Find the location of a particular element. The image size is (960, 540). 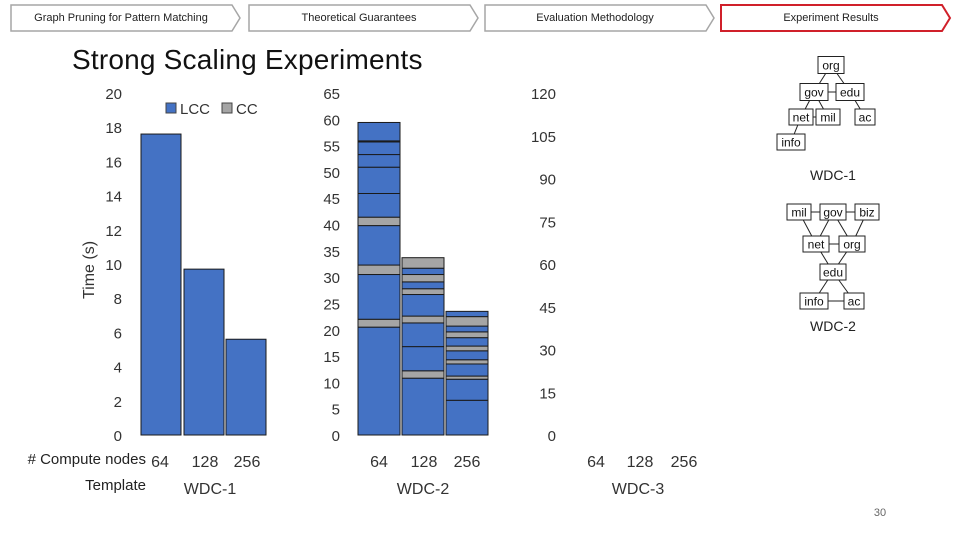

nav-tab-label: Experiment Results is located at coordinates (831, 18).